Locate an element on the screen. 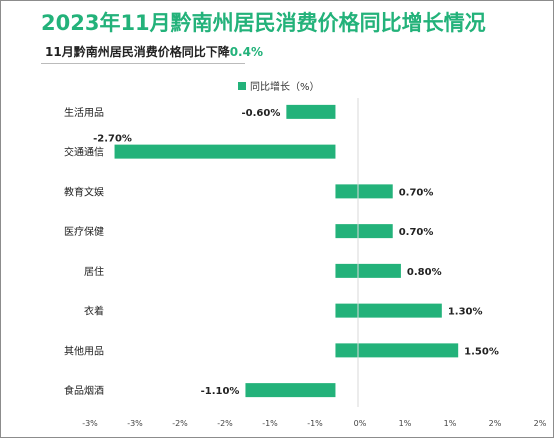  subtitle-highlight: 0.4% is located at coordinates (246, 52).